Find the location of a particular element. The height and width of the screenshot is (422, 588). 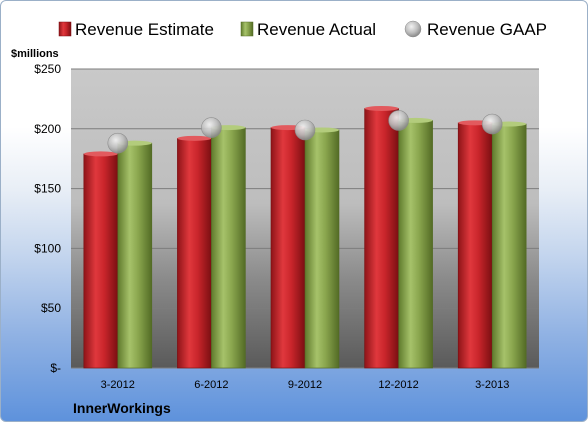

y-axis: $- $50 $100 $150 $200 $250 is located at coordinates (47, 218).